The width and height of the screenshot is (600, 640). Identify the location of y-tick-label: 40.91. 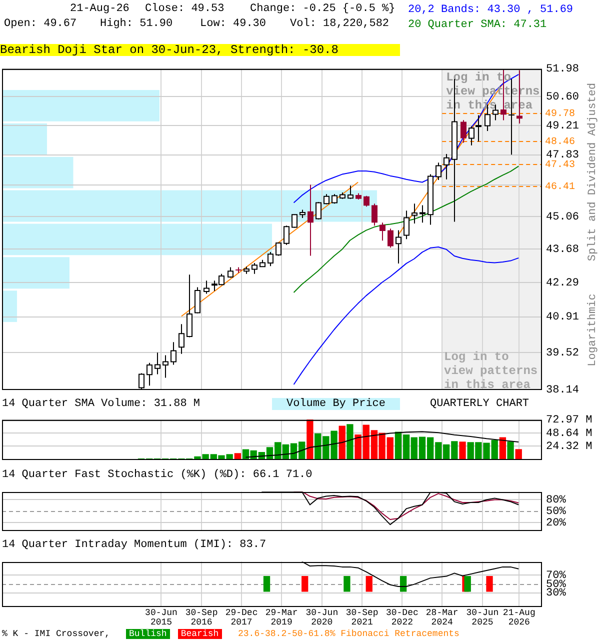
(563, 318).